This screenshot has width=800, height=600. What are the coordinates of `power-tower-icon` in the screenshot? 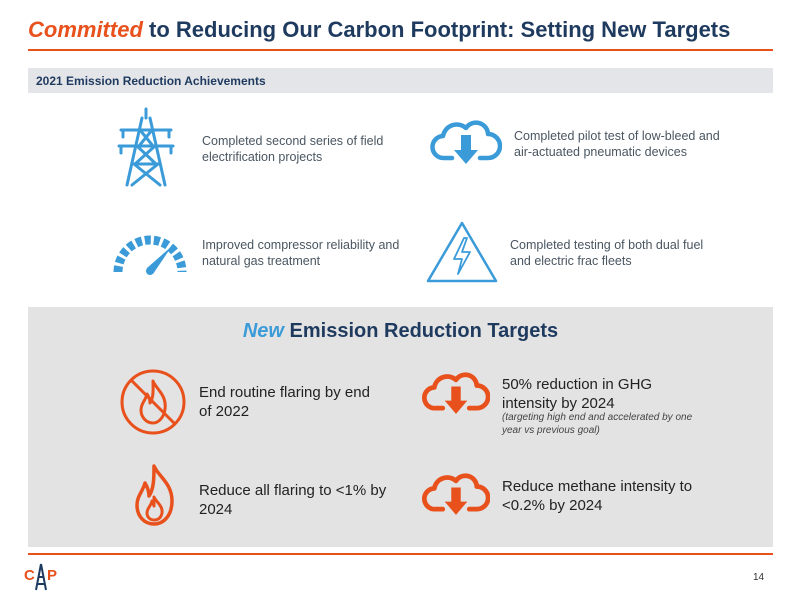 It's located at (146, 147).